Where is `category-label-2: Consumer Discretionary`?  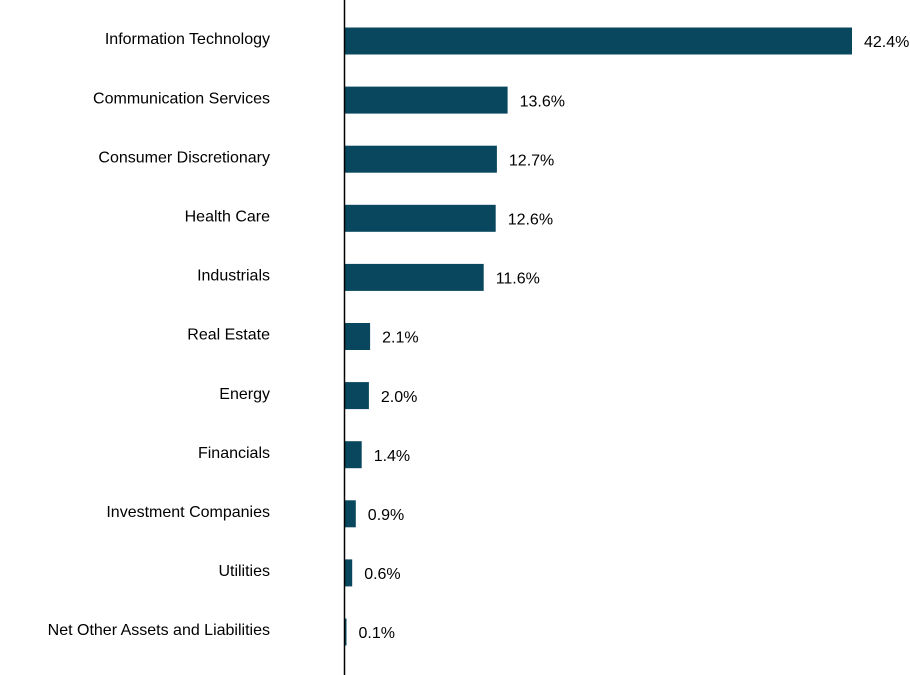 category-label-2: Consumer Discretionary is located at coordinates (184, 157).